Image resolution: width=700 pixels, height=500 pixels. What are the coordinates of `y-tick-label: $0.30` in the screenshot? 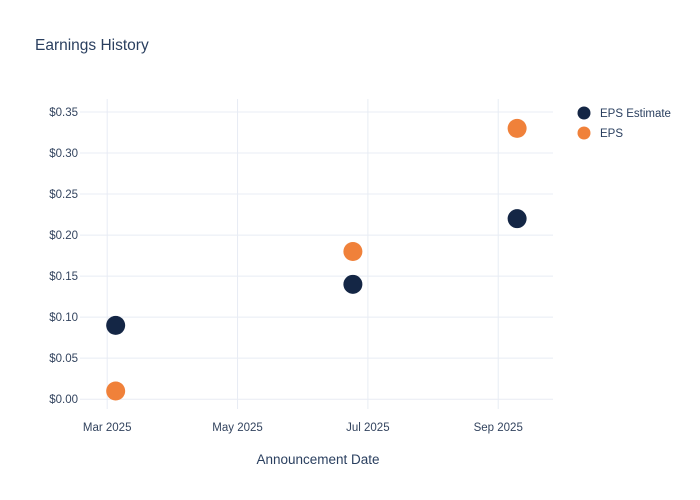 It's located at (63, 154).